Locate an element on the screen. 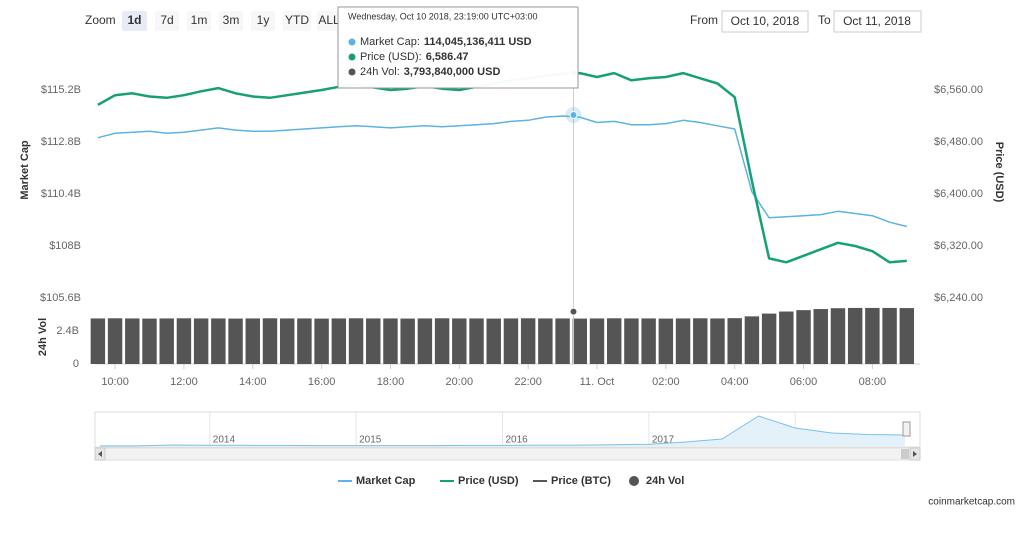 This screenshot has height=534, width=1024. x-tick-label: 20:00 is located at coordinates (460, 382).